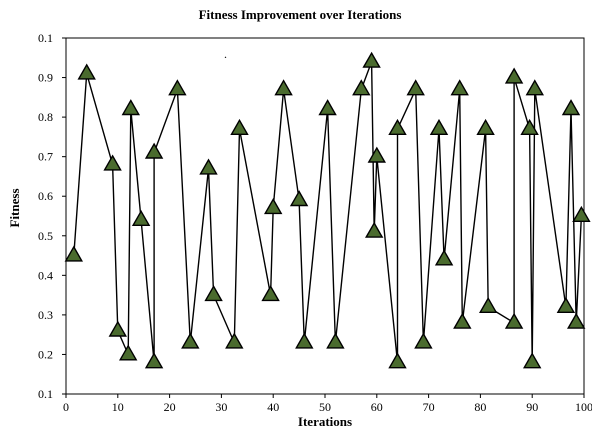  I want to click on x-axis-ticks: 0 10 20 30 40 50 60 70 80 90 100, so click(327, 404).